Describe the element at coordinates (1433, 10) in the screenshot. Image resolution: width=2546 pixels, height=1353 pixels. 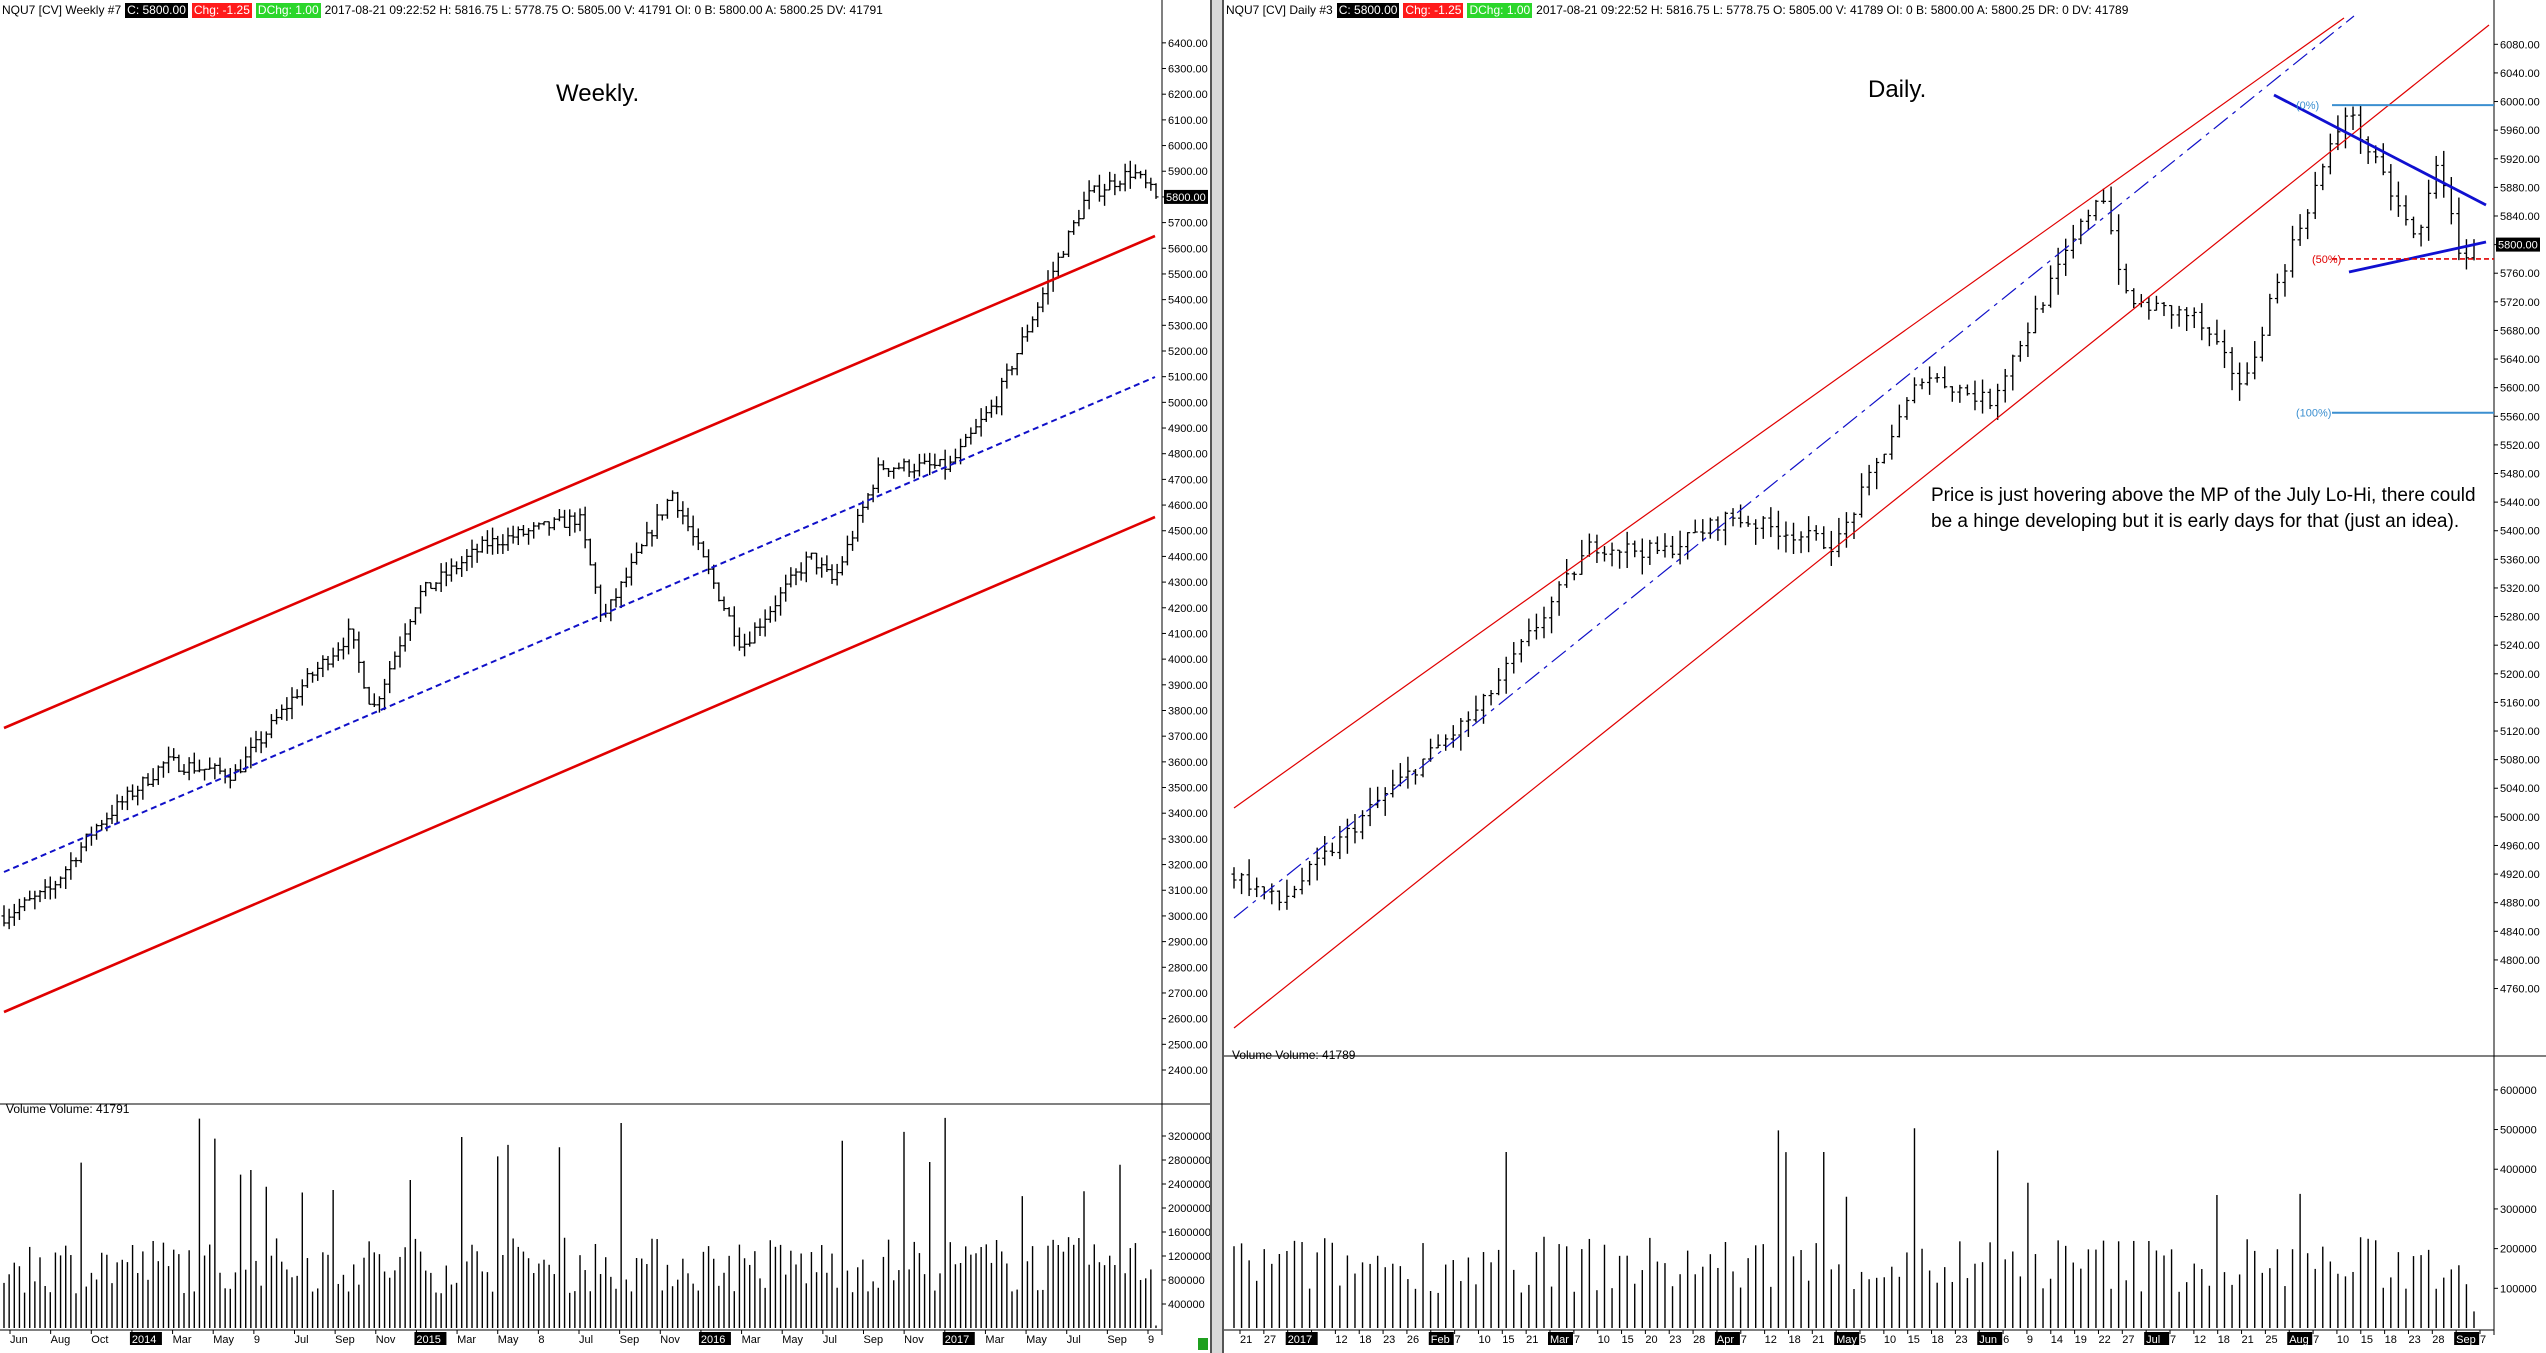
I see `daily-chg-badge: Chg: -1.25` at that location.